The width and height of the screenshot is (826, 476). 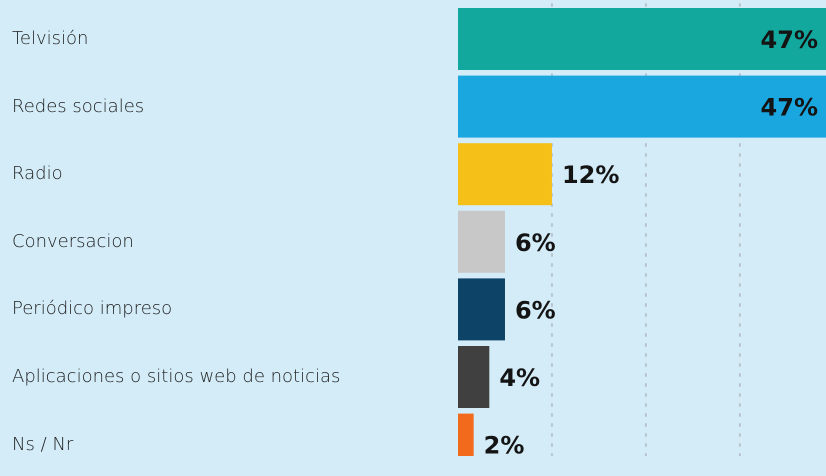 I want to click on value-label: 2%, so click(x=504, y=444).